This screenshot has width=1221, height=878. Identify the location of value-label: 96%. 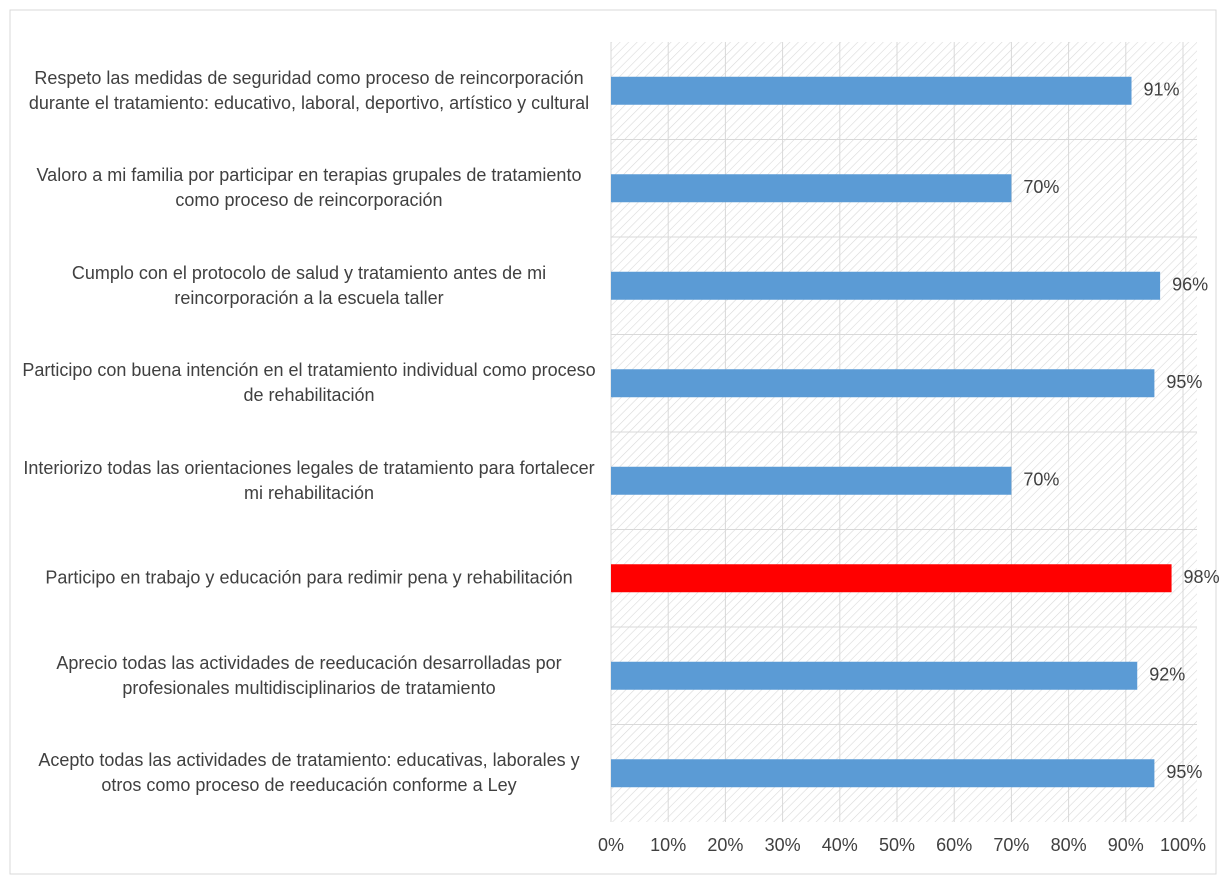
(1190, 285).